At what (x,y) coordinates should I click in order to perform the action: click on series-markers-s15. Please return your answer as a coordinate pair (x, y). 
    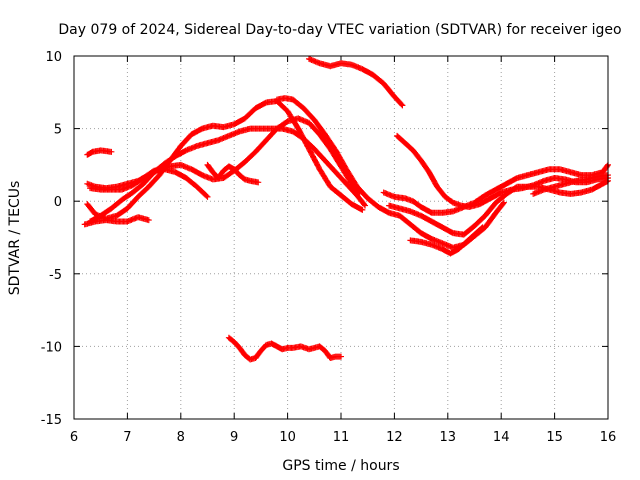
    Looking at the image, I should click on (284, 348).